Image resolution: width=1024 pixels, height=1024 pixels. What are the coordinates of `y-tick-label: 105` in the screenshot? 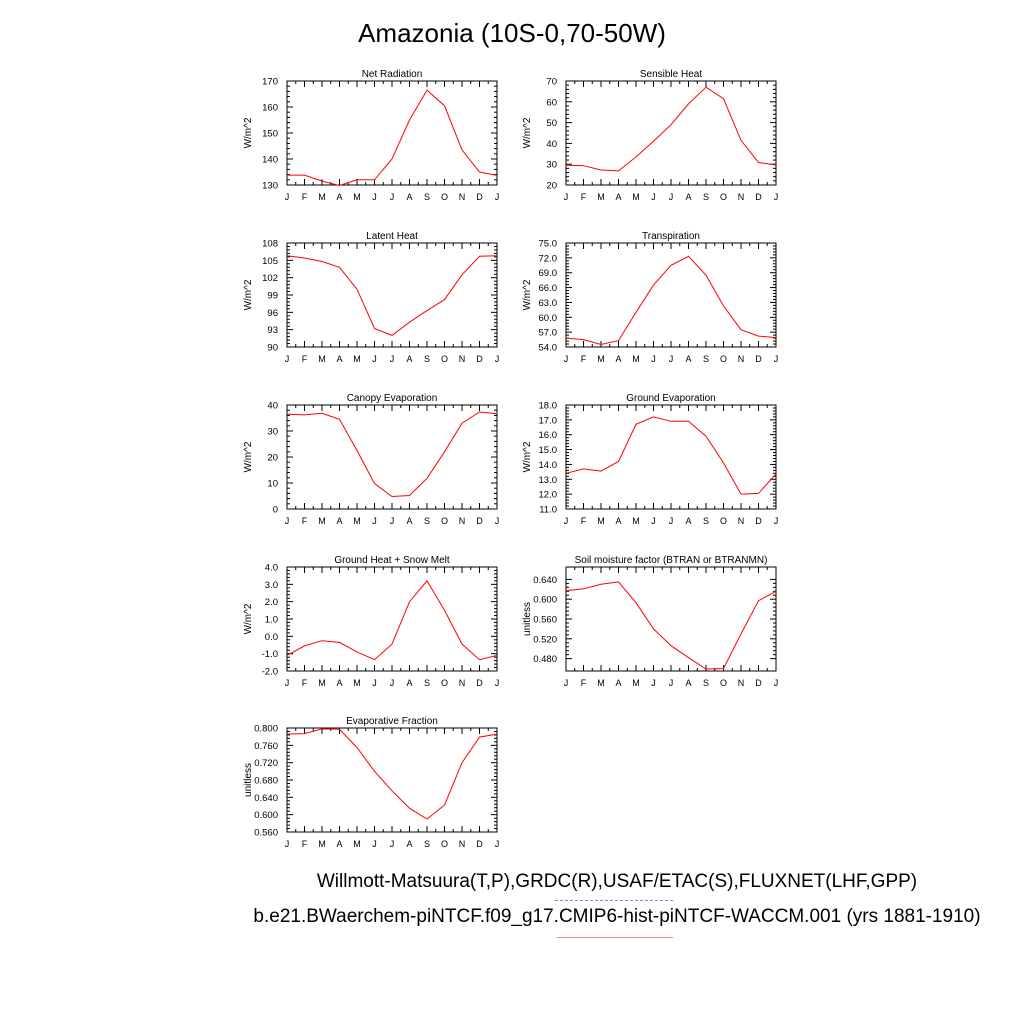 It's located at (270, 261).